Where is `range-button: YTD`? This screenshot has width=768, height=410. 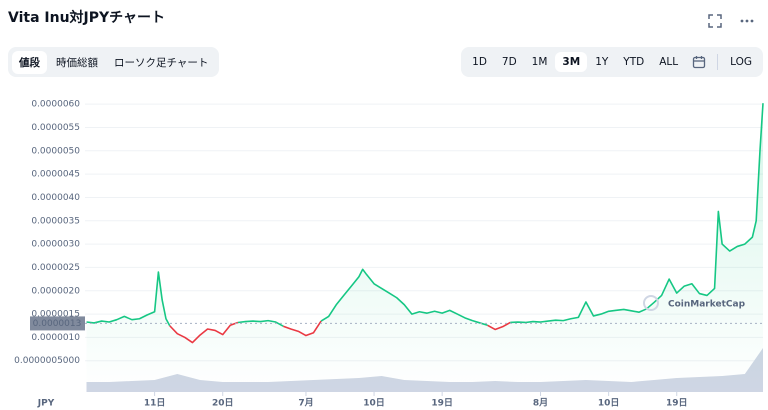 range-button: YTD is located at coordinates (634, 62).